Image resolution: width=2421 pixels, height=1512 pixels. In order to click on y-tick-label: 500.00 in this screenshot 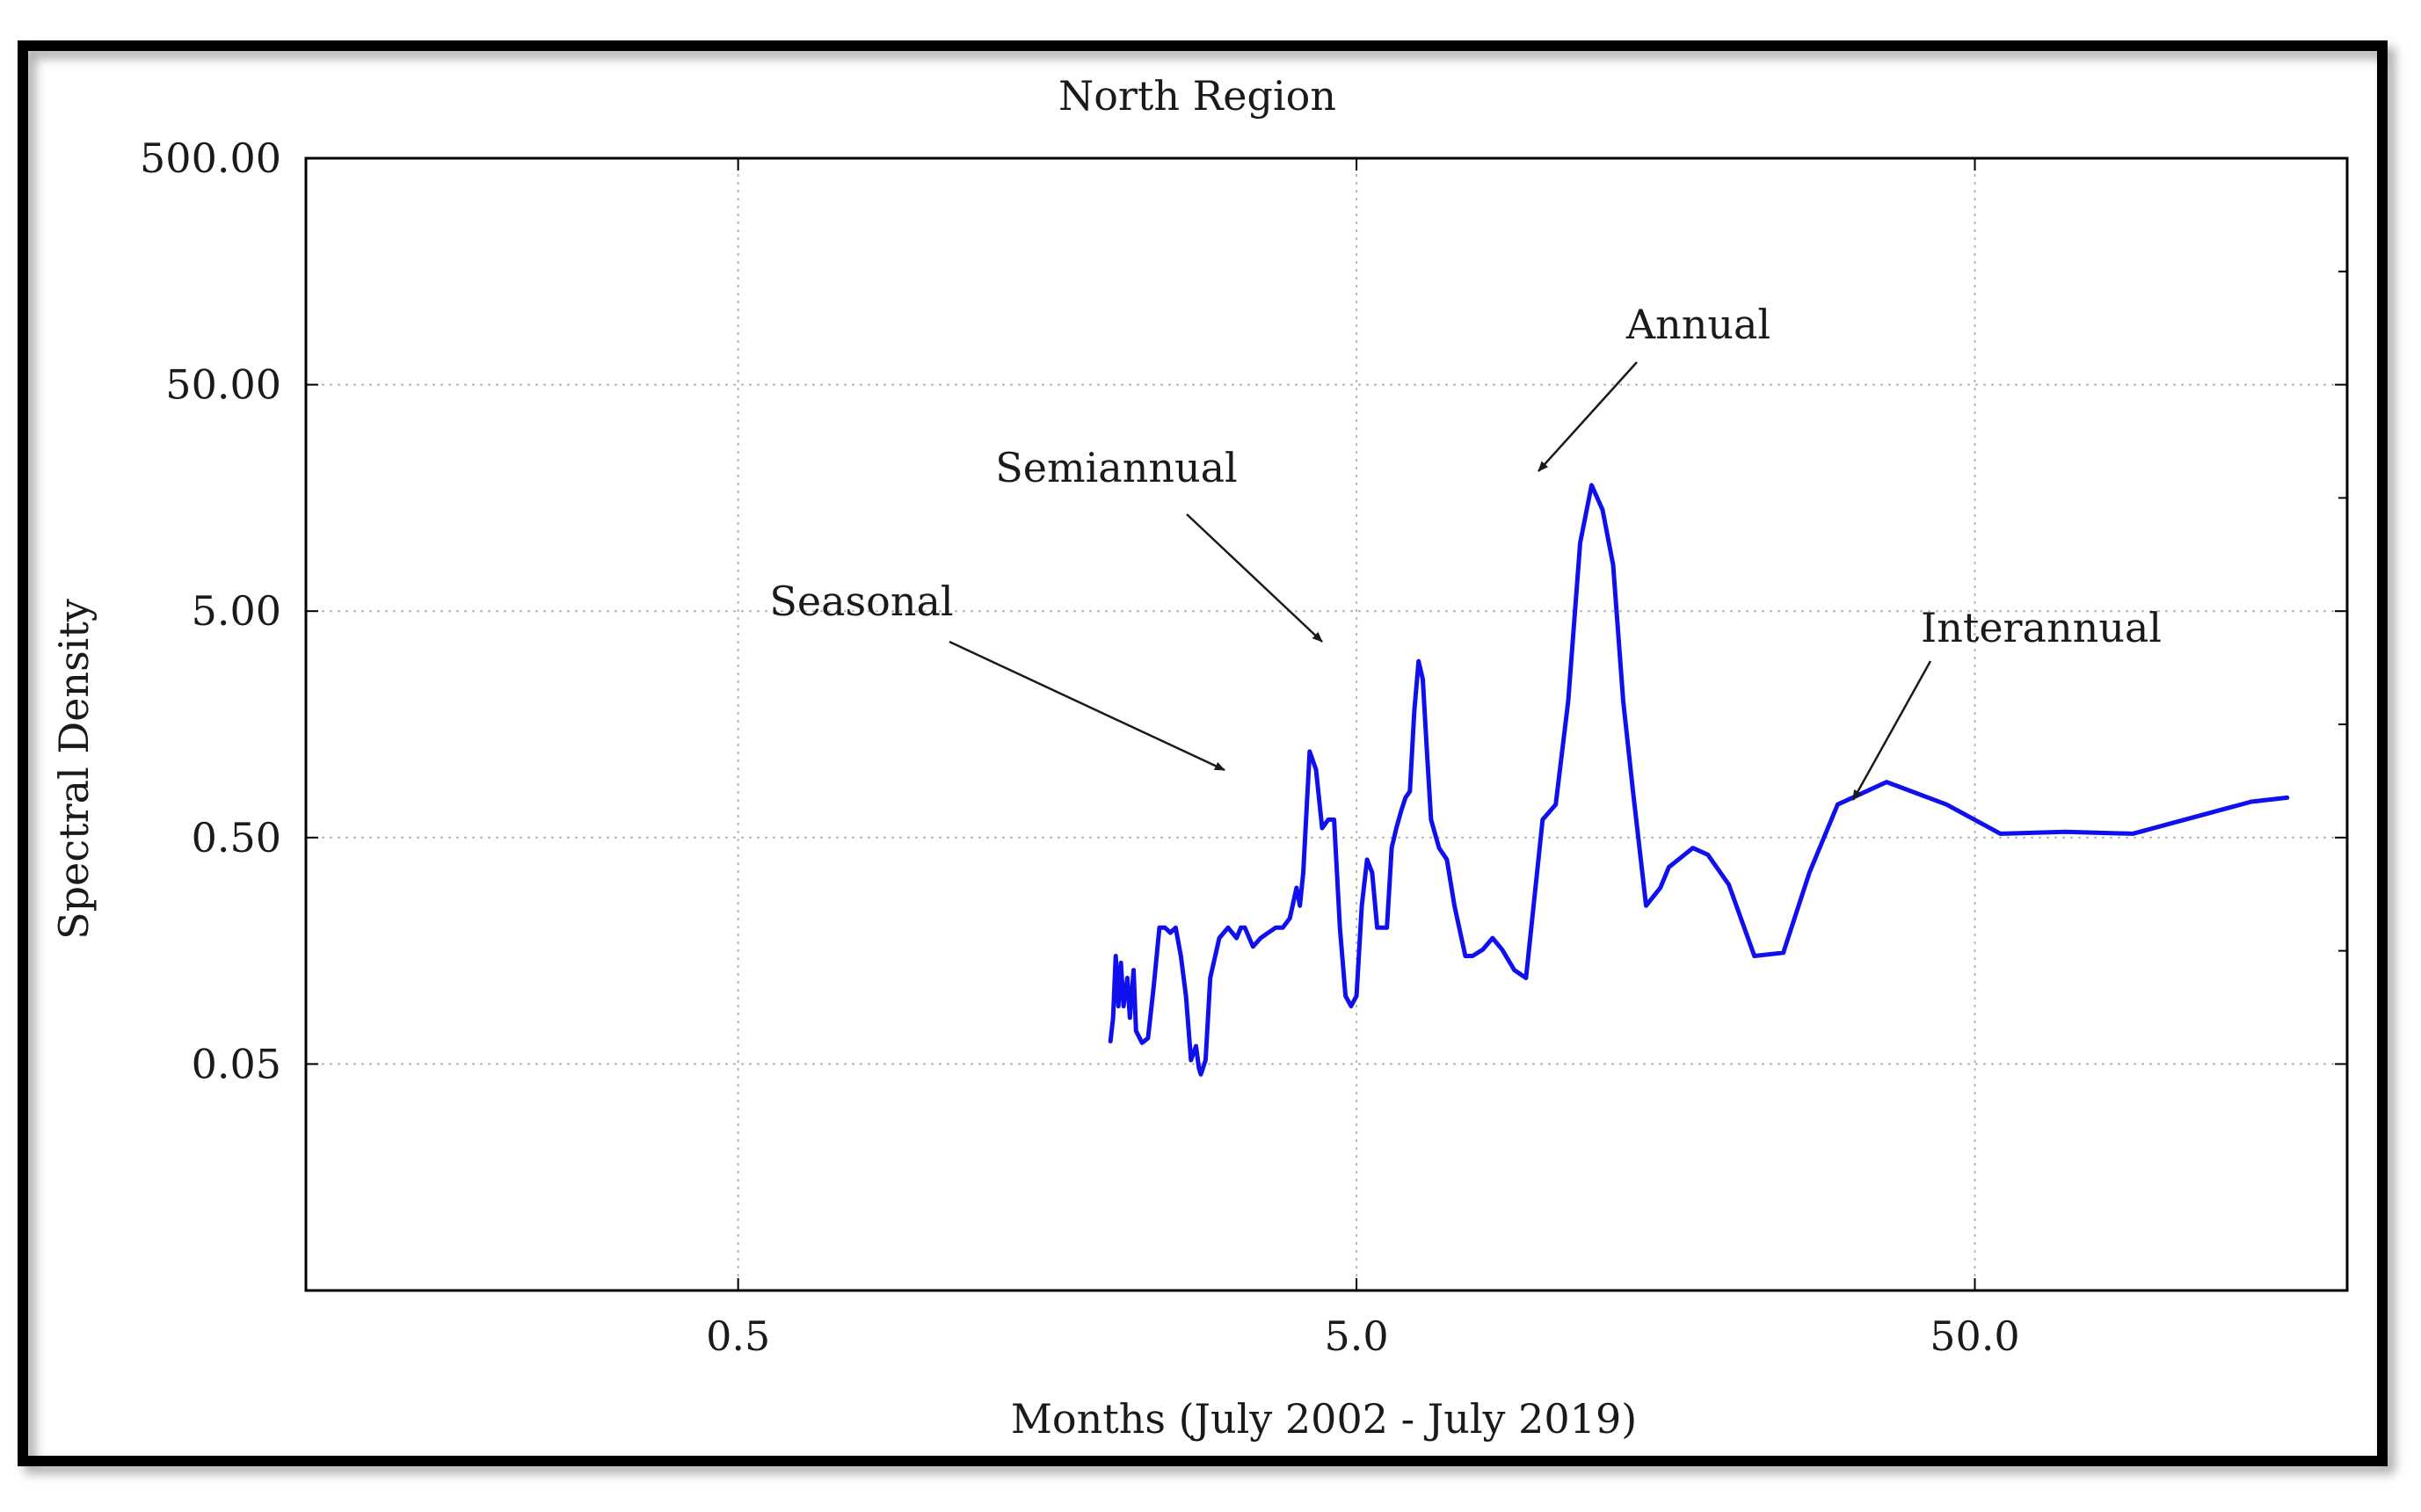, I will do `click(210, 158)`.